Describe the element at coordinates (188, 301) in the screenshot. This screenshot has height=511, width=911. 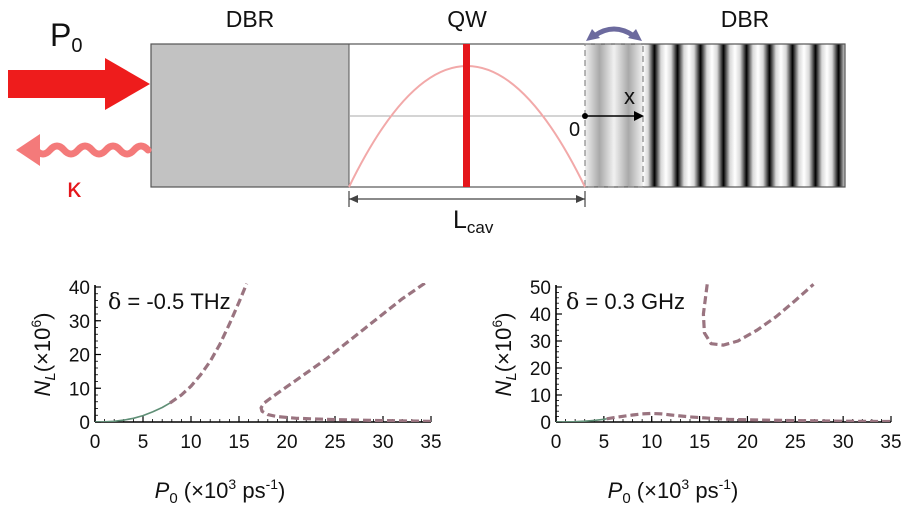
I see `detuning-value: -0.5 THz` at that location.